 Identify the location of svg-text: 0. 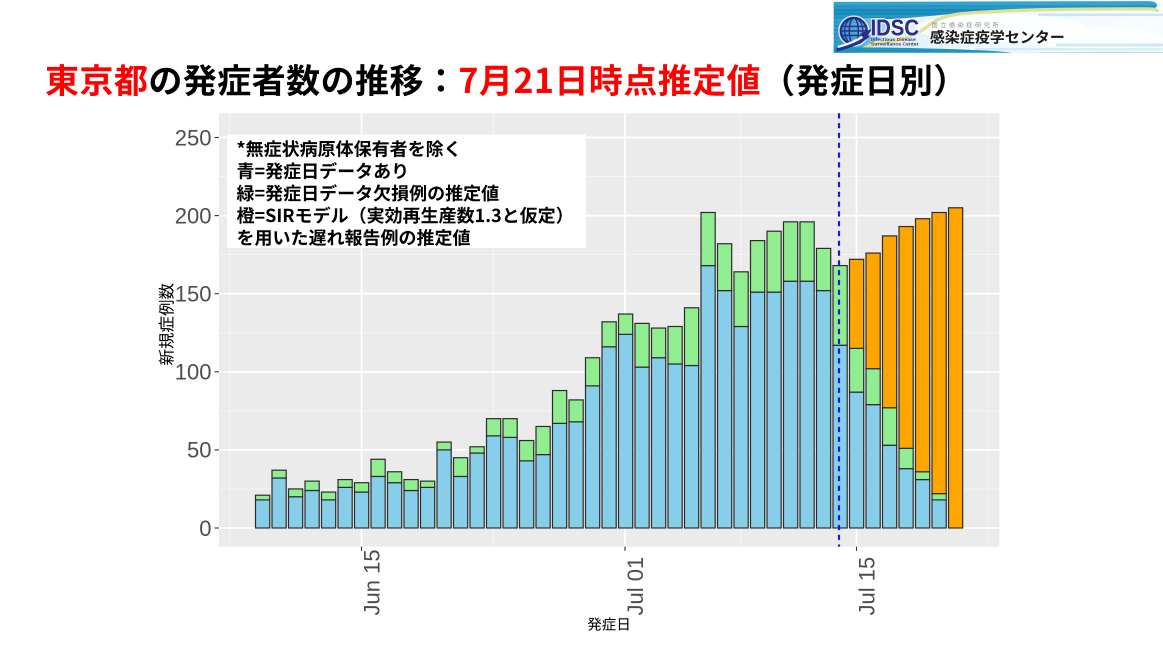
(205, 528).